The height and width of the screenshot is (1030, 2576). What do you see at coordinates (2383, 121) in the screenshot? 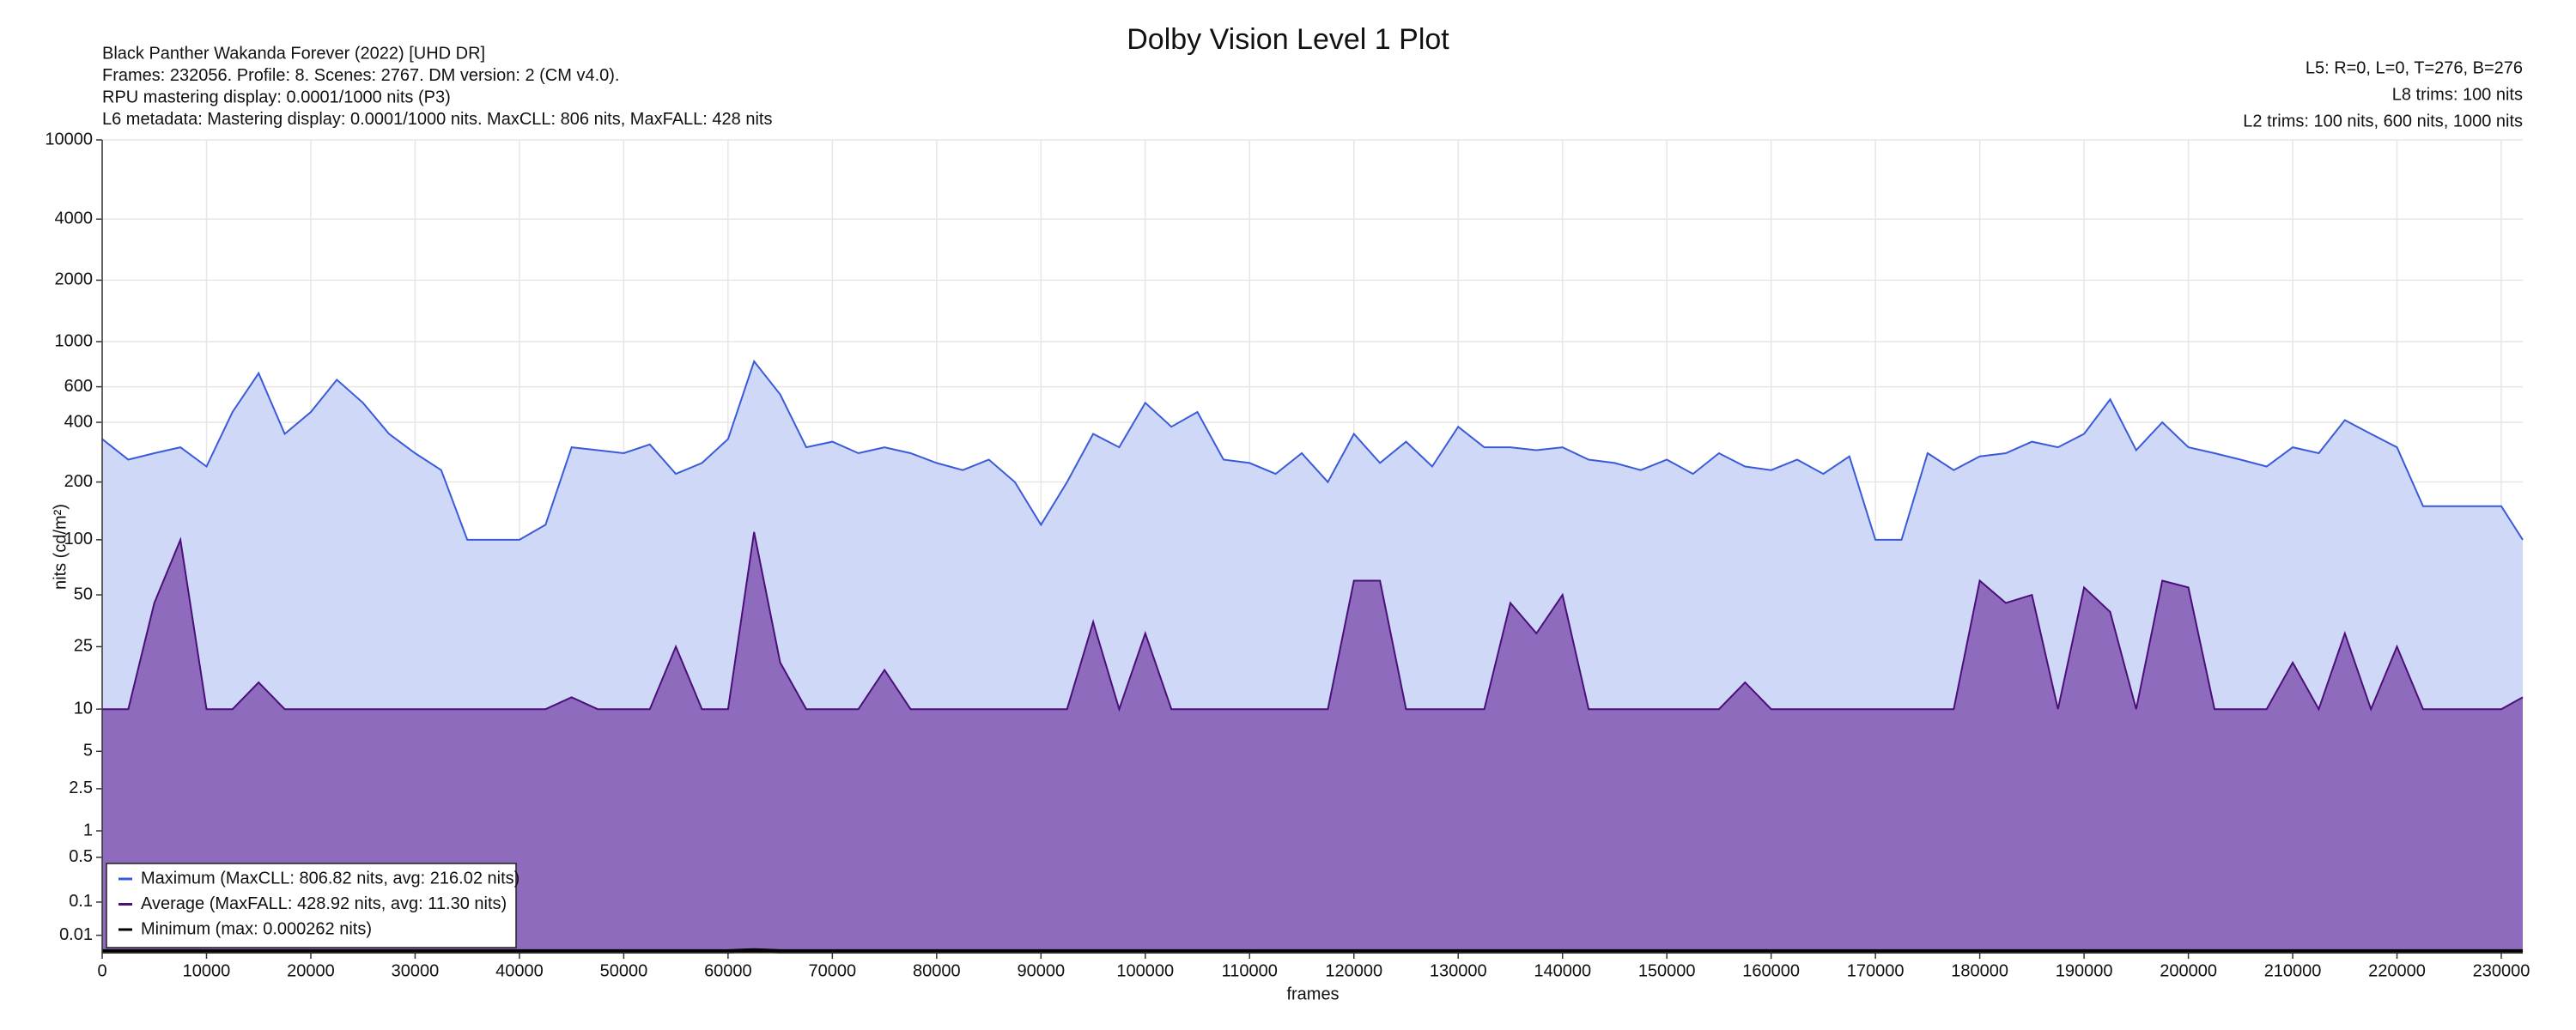
I see `info-text: L2 trims: 100 nits, 600 nits, 1000 nits` at bounding box center [2383, 121].